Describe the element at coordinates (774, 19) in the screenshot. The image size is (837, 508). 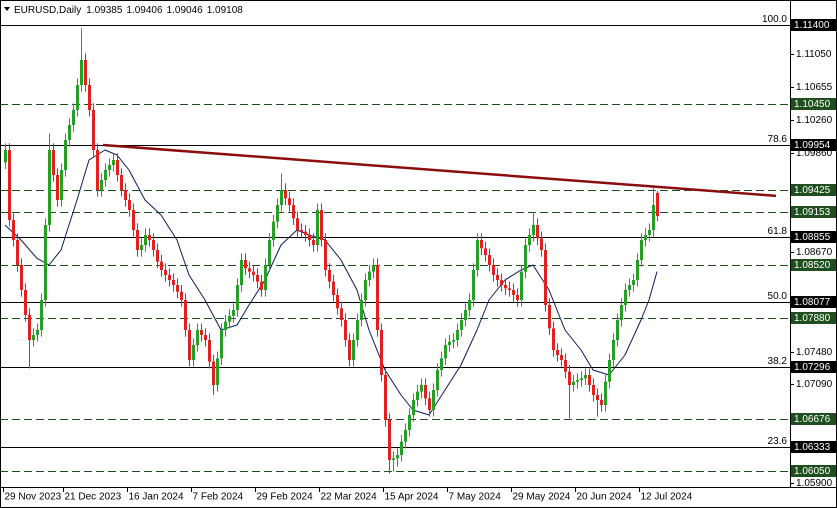
I see `fib-label: 100.0` at that location.